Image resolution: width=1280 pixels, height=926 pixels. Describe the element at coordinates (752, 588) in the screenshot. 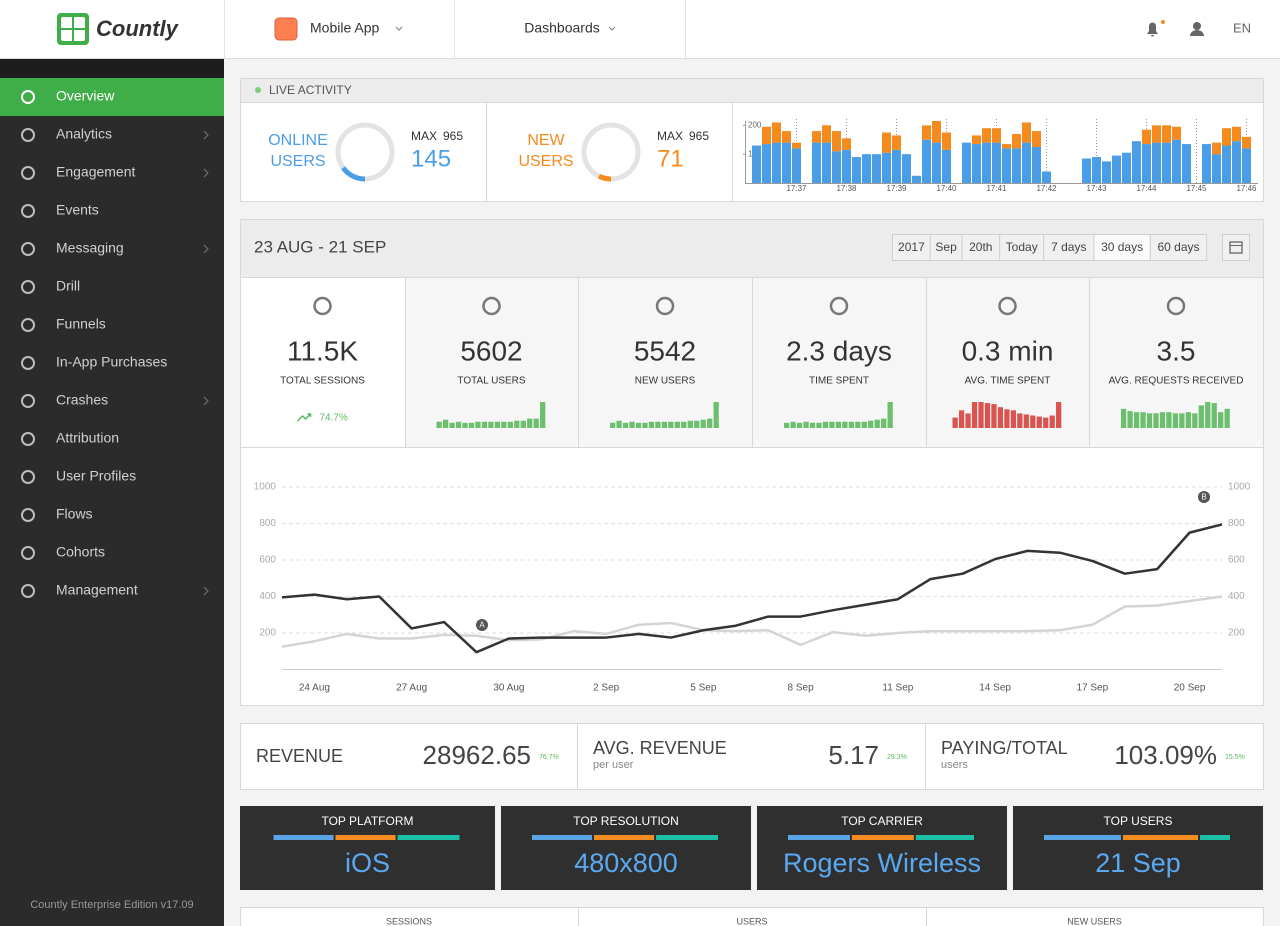

I see `series-line` at that location.